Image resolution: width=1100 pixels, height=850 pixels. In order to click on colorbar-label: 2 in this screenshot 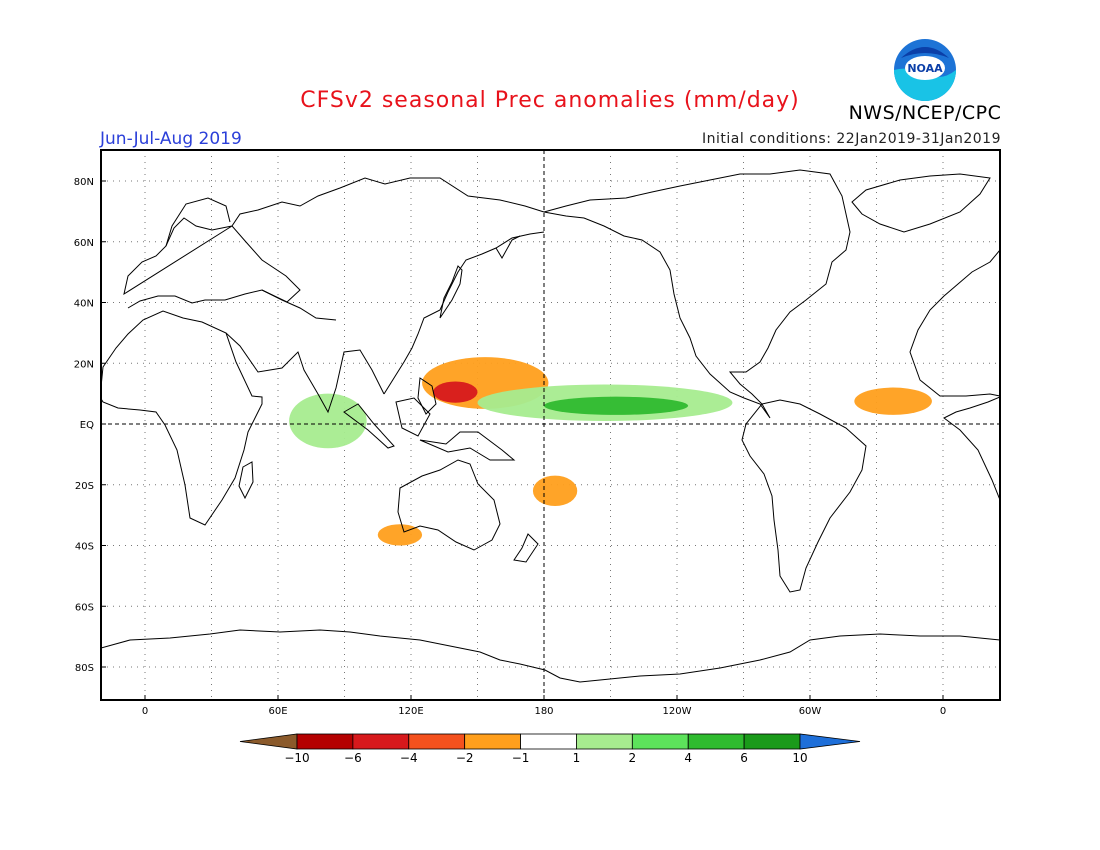, I will do `click(633, 758)`.